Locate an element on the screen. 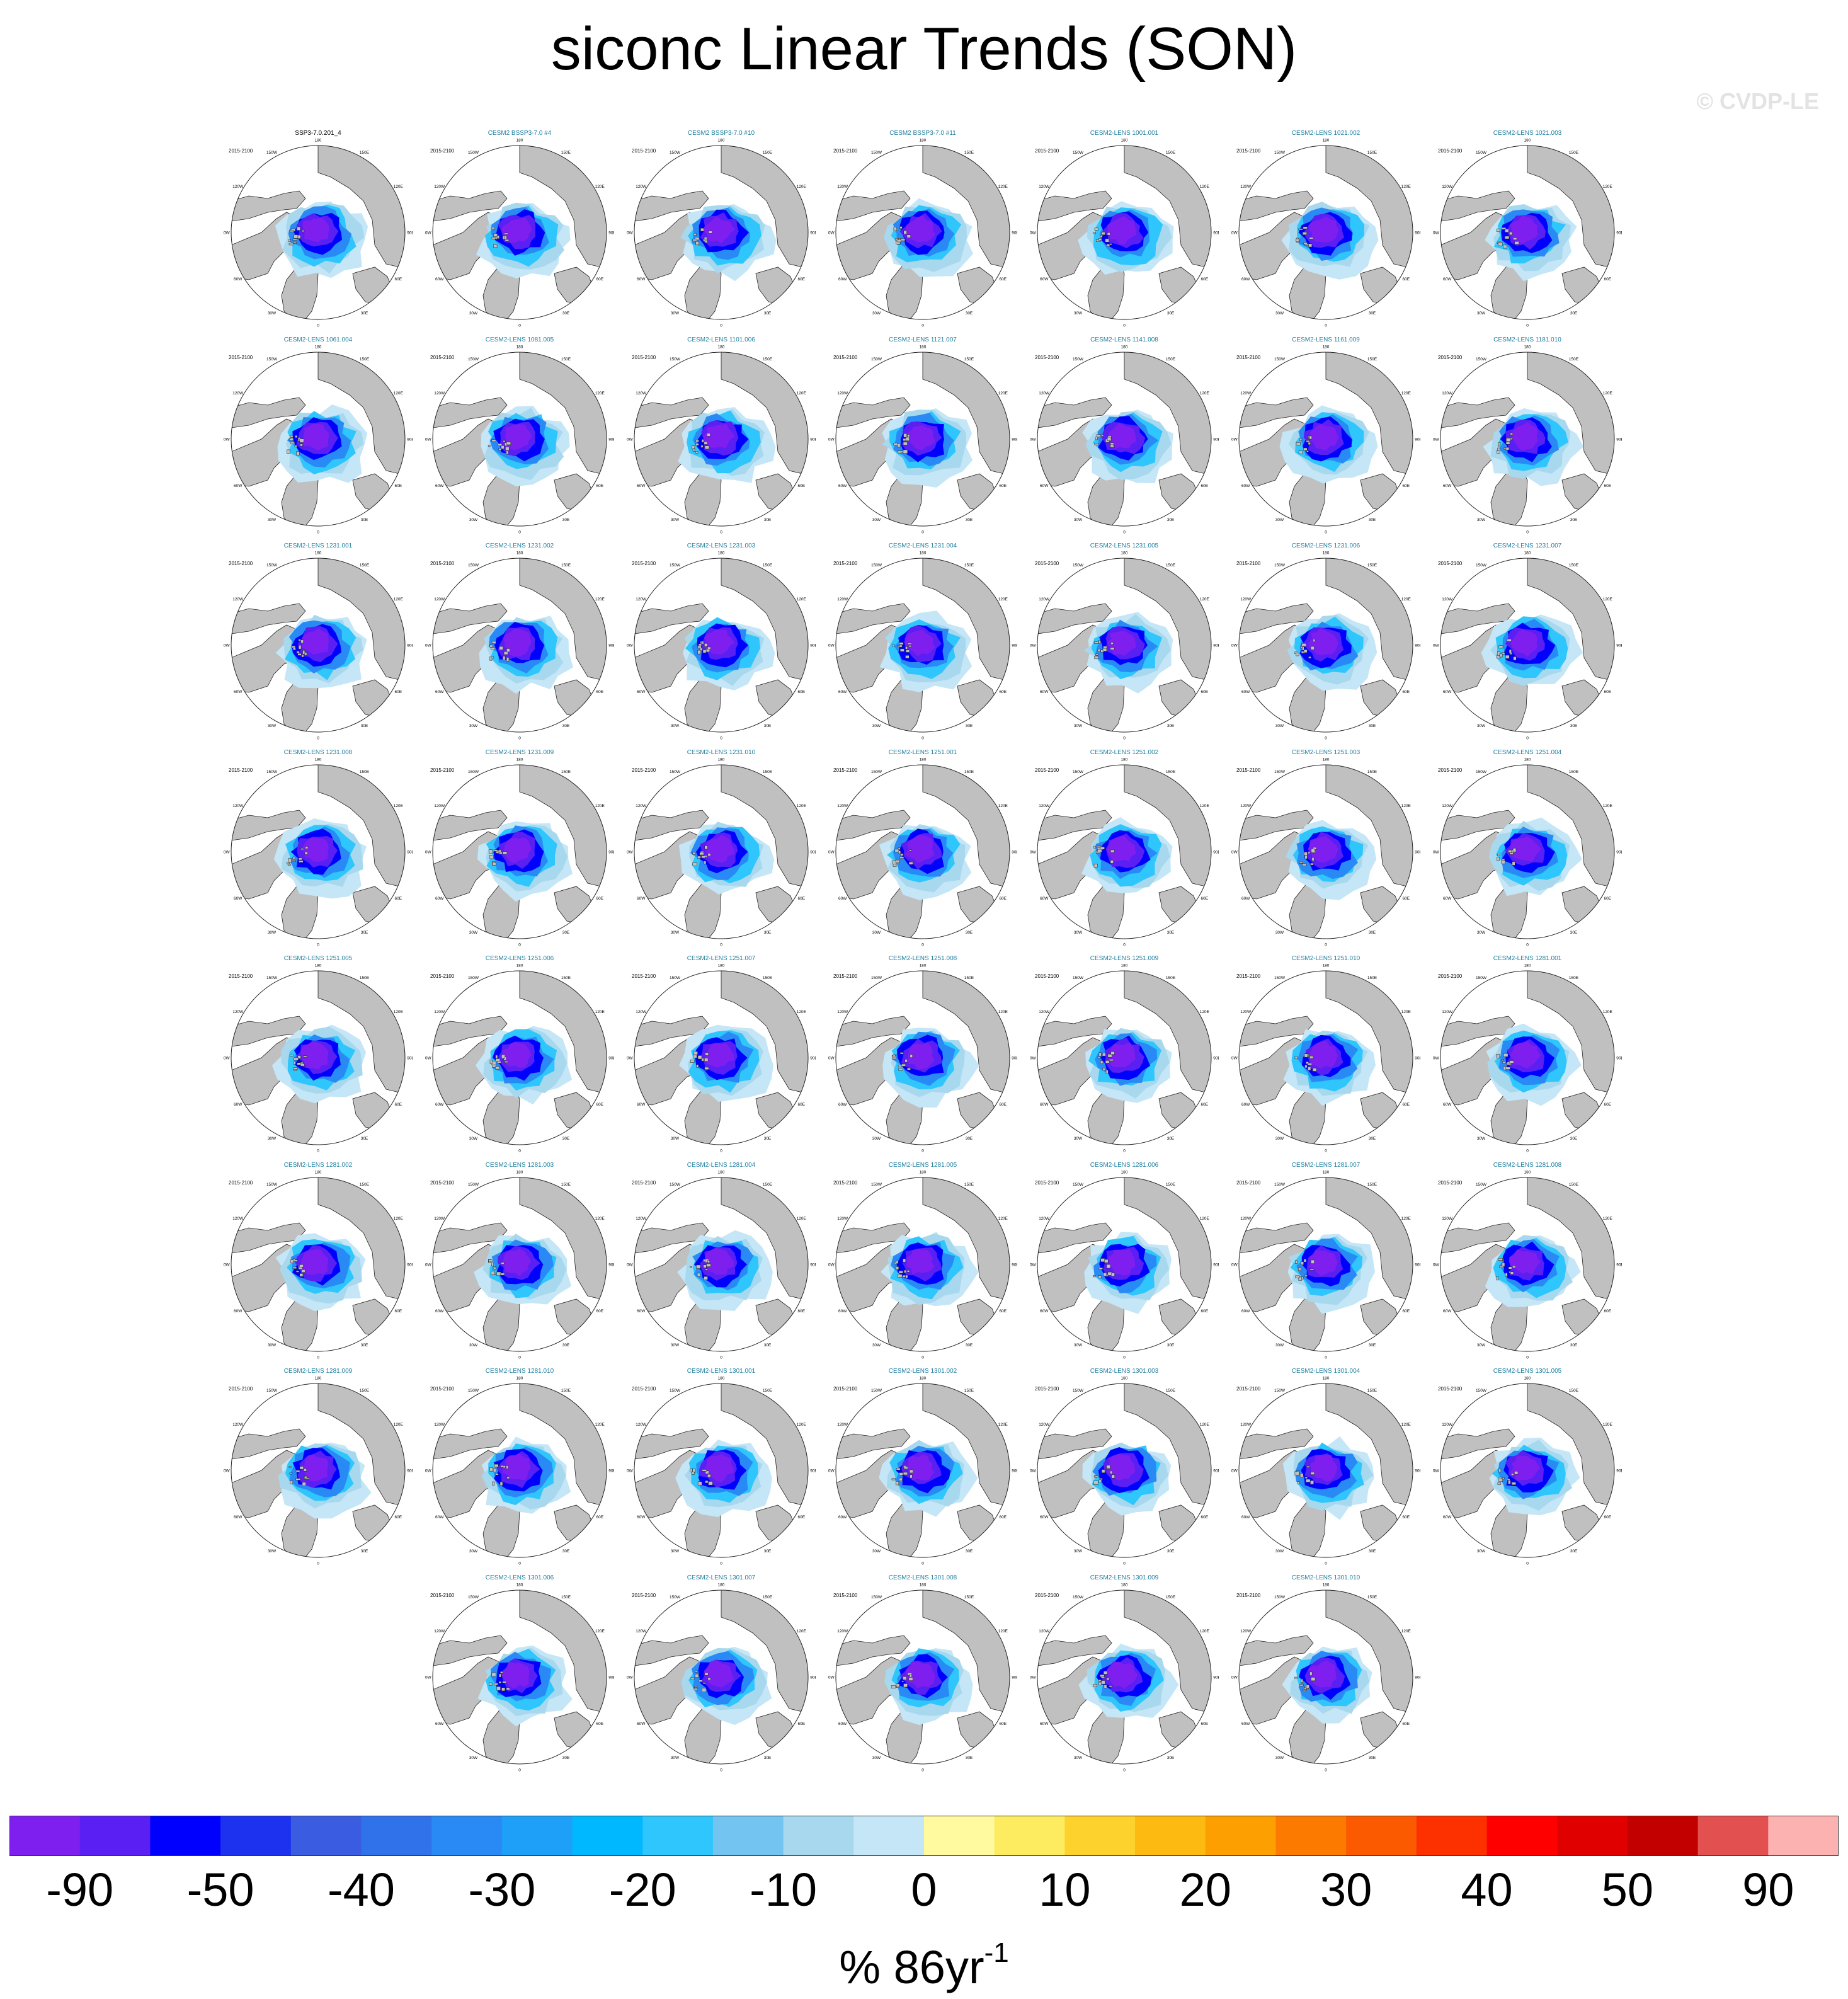 This screenshot has height=1999, width=1848. colorbar-tick-label: 0 is located at coordinates (924, 1890).